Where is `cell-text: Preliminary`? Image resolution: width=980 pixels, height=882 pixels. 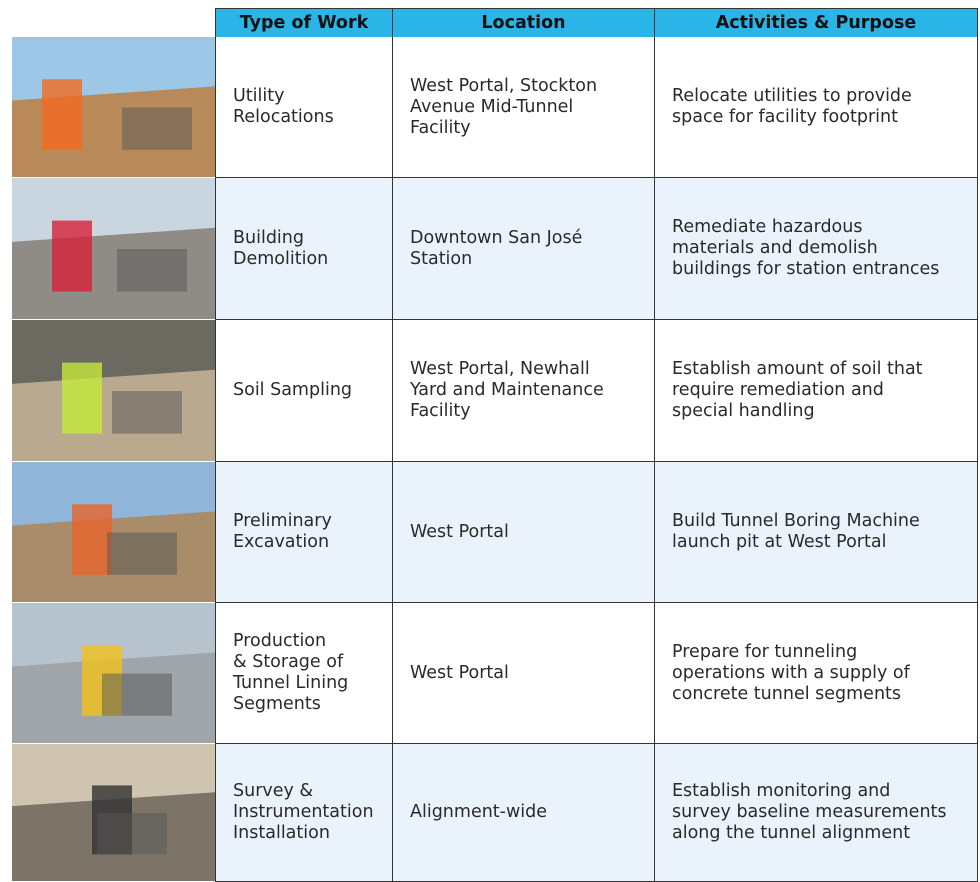
cell-text: Preliminary is located at coordinates (282, 521).